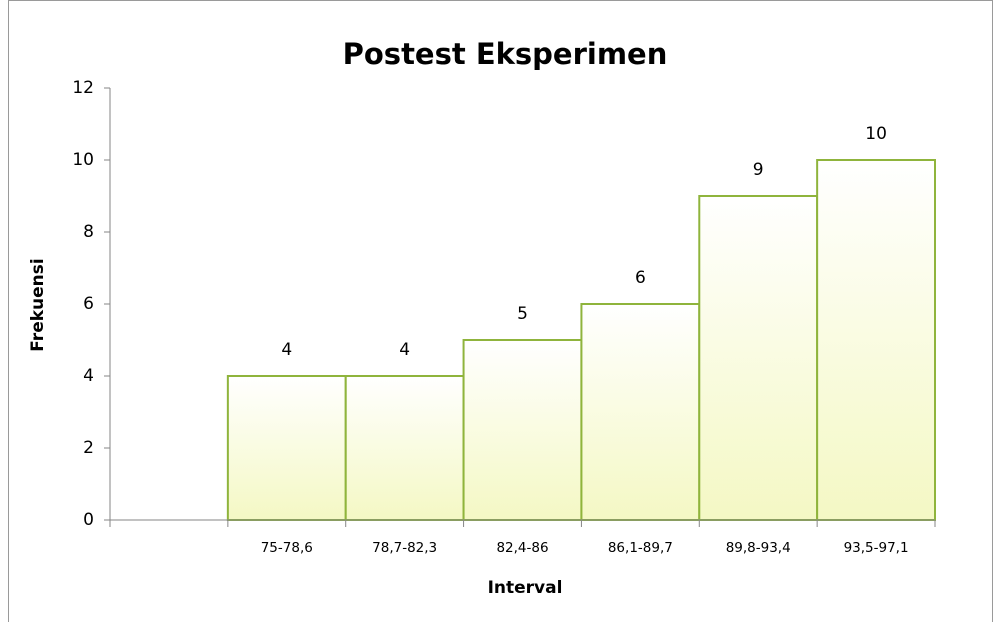 The image size is (993, 622). What do you see at coordinates (83, 160) in the screenshot?
I see `y-tick-label: 10` at bounding box center [83, 160].